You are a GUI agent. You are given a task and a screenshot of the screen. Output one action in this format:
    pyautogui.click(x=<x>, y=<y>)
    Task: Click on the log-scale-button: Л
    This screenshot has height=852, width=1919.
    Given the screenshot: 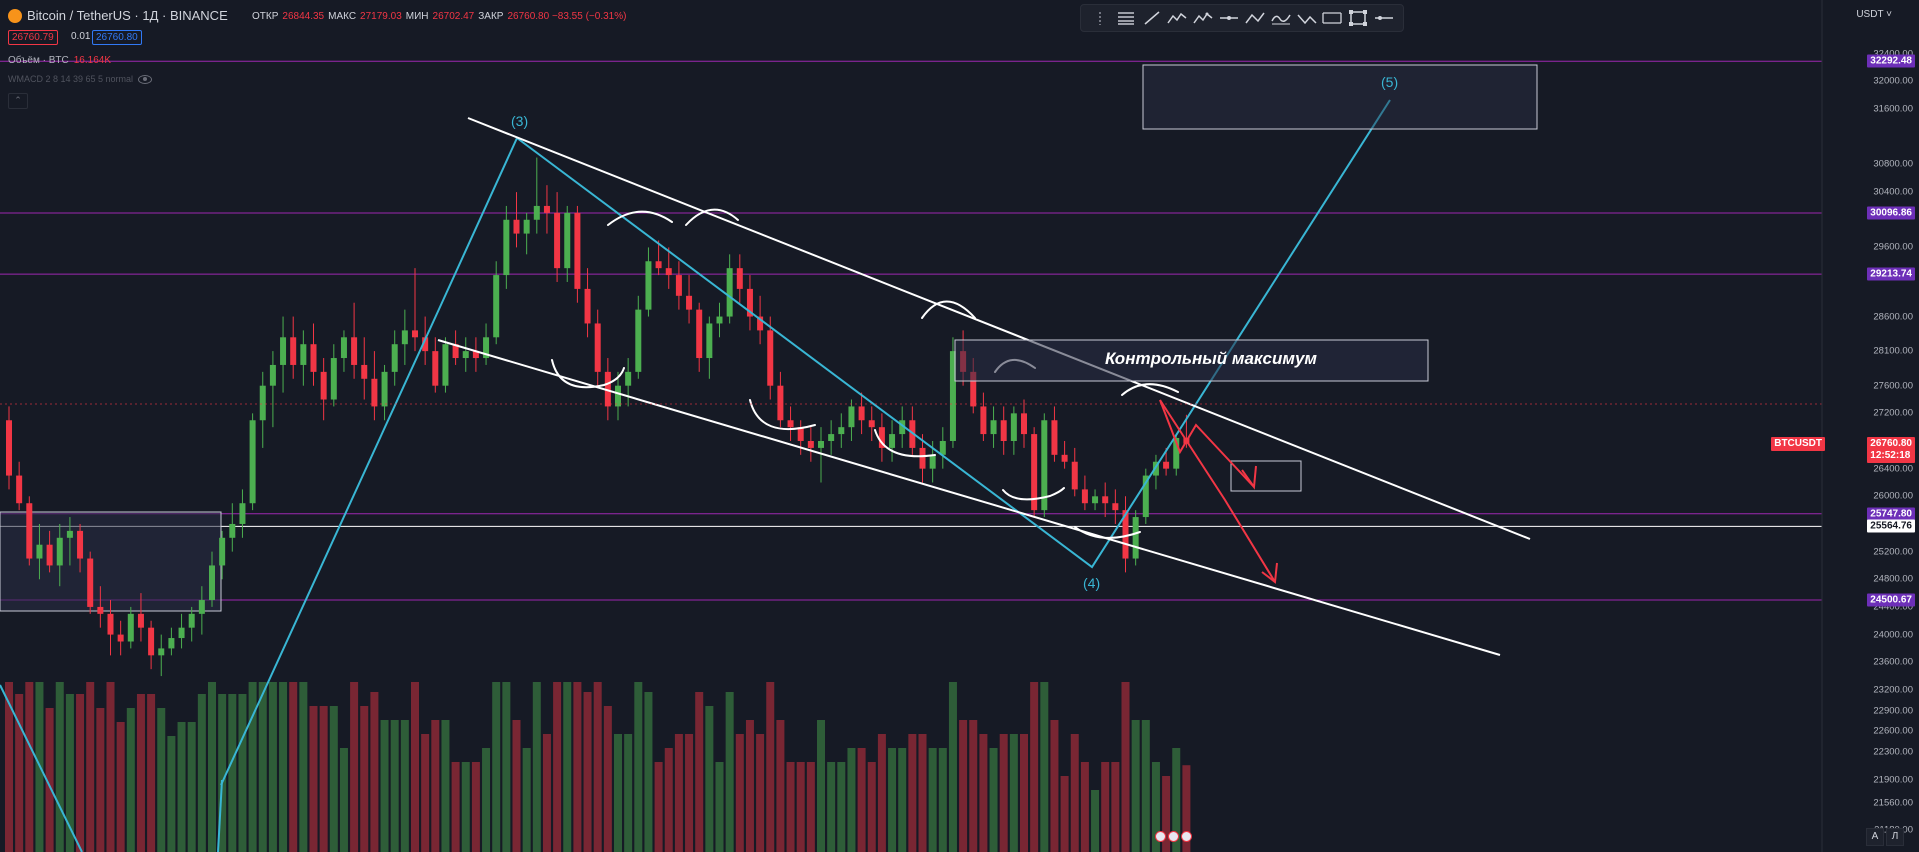 What is the action you would take?
    pyautogui.click(x=1895, y=837)
    